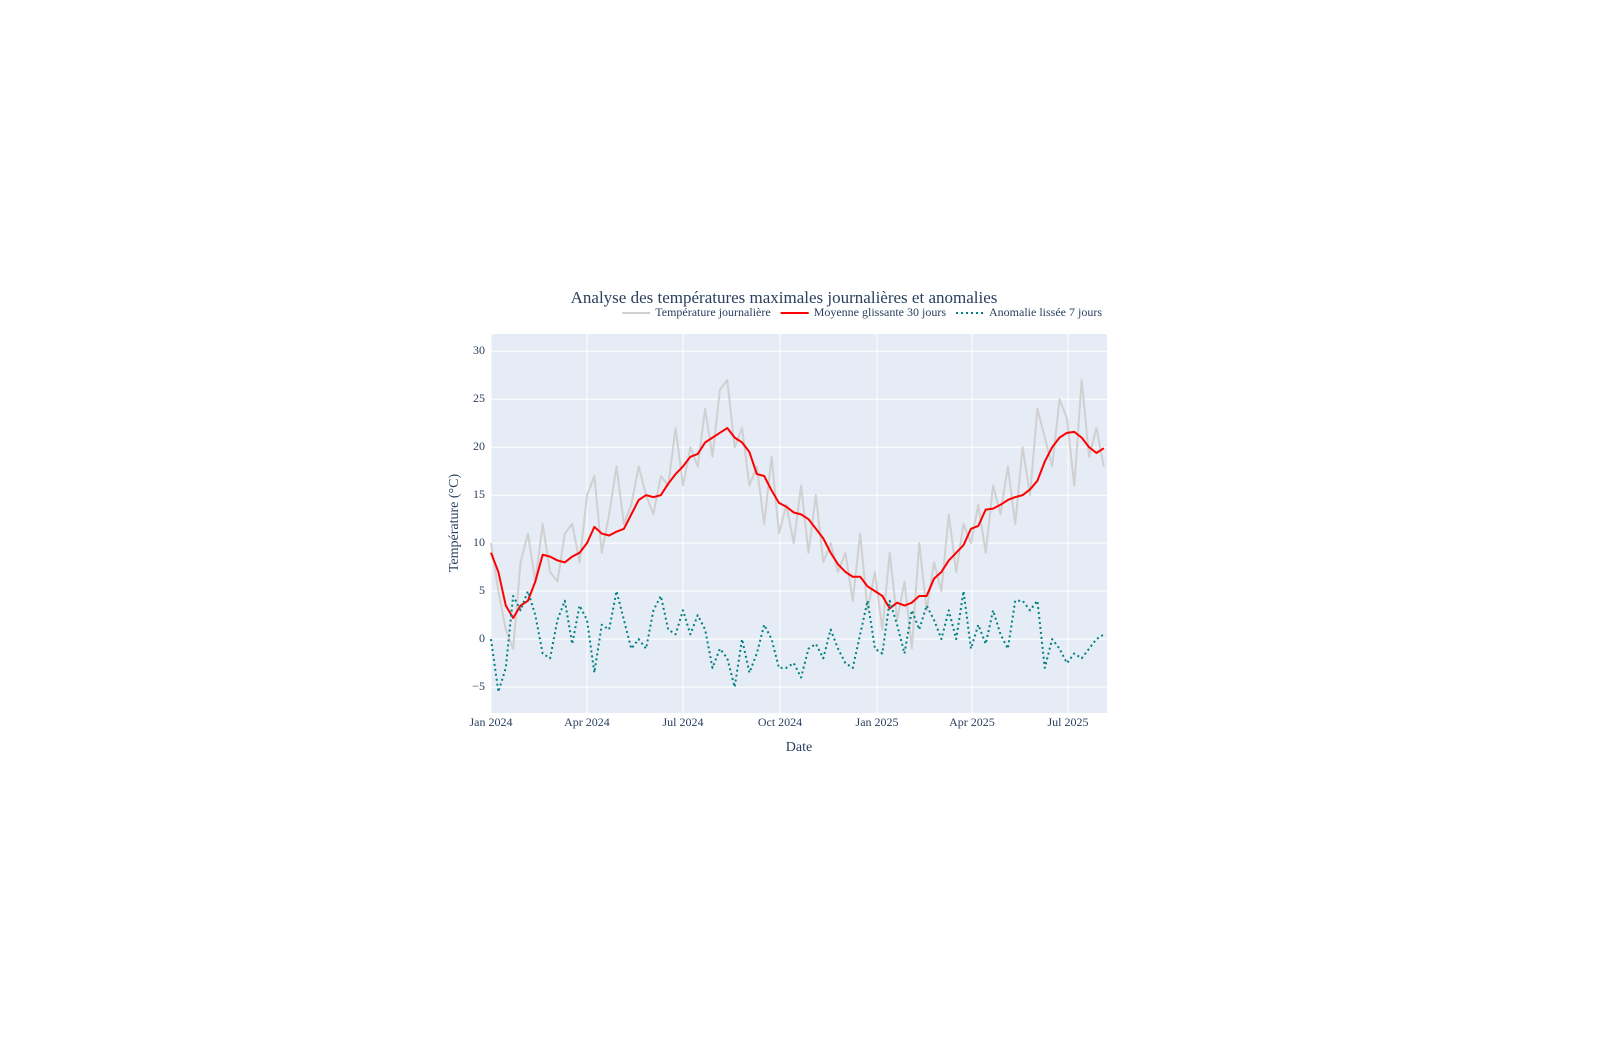 The image size is (1600, 1061). Describe the element at coordinates (479, 542) in the screenshot. I see `y-tick-label: 10` at that location.